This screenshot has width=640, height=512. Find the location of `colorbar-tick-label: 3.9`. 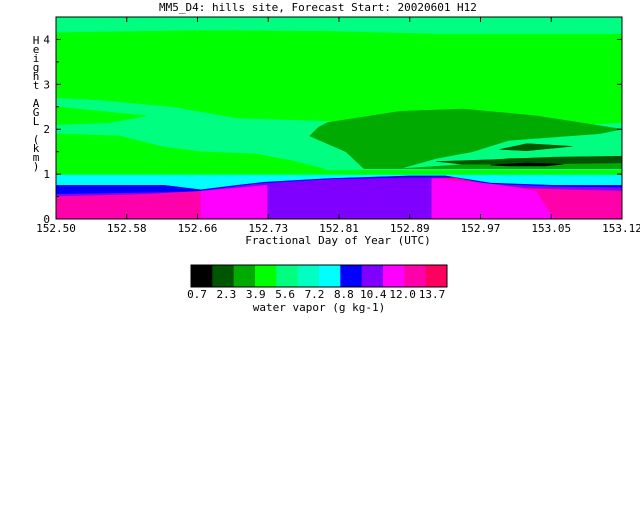

colorbar-tick-label: 3.9 is located at coordinates (256, 294).